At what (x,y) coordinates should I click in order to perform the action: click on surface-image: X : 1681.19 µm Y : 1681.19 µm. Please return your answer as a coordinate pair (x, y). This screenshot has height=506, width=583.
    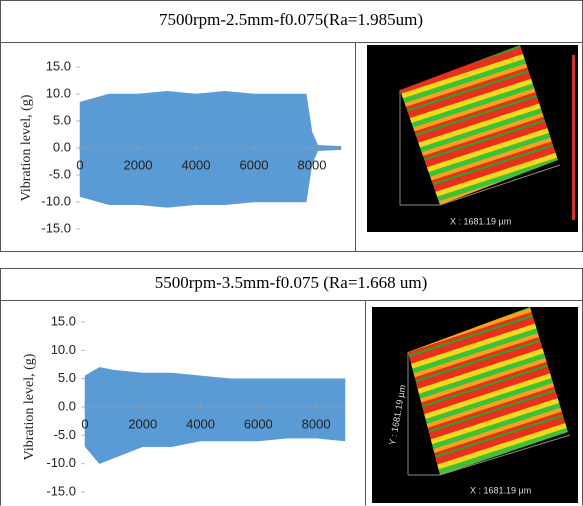
    Looking at the image, I should click on (475, 405).